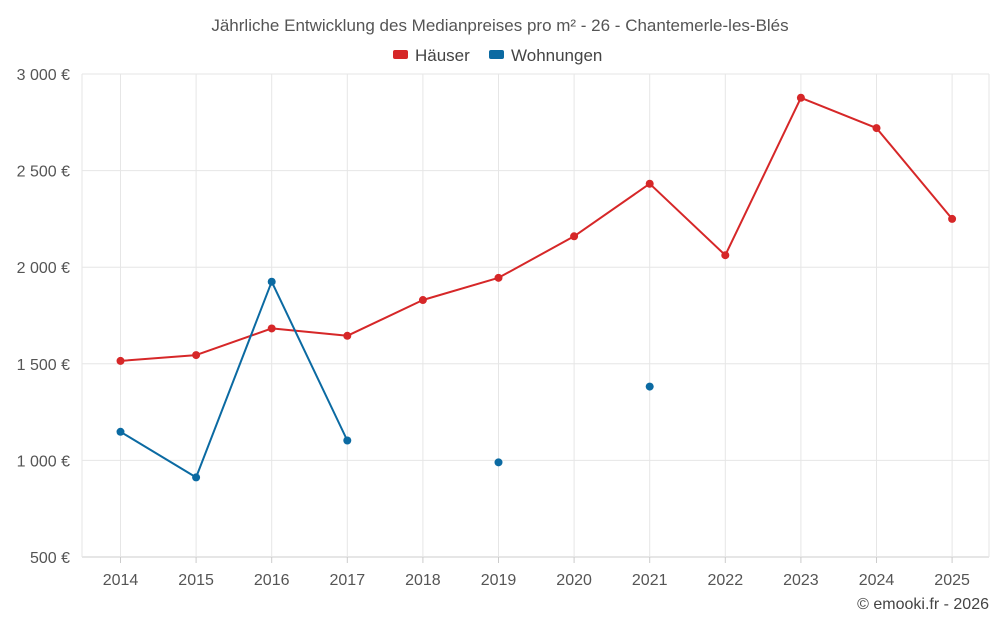 Image resolution: width=1000 pixels, height=625 pixels. I want to click on legend-label: Häuser, so click(442, 55).